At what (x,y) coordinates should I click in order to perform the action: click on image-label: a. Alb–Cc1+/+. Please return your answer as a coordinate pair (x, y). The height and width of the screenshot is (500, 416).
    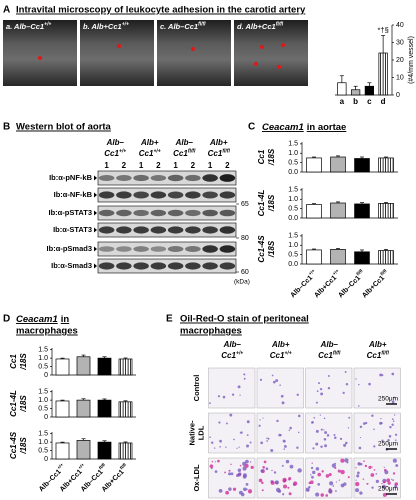
    Looking at the image, I should click on (28, 26).